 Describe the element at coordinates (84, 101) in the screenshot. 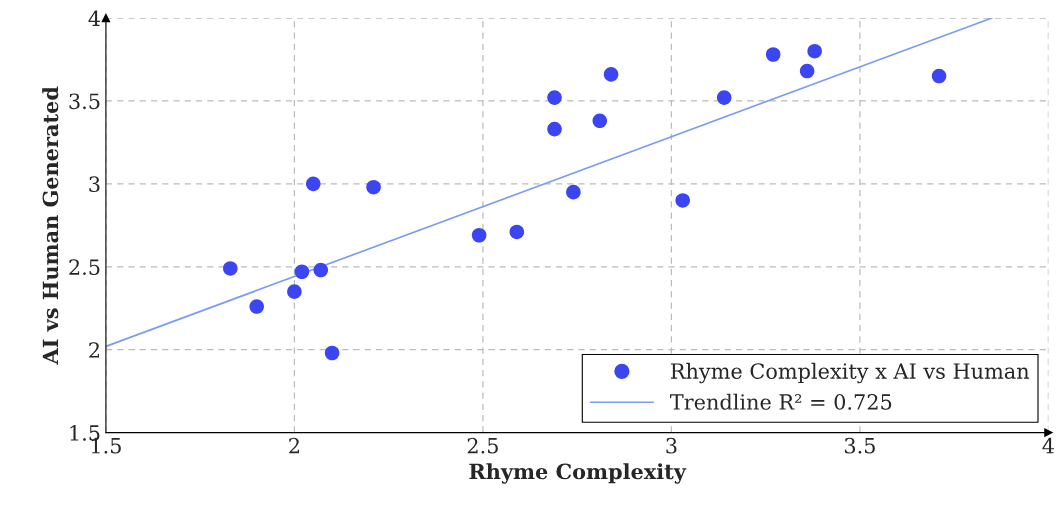

I see `y-tick-label: 3.5` at that location.